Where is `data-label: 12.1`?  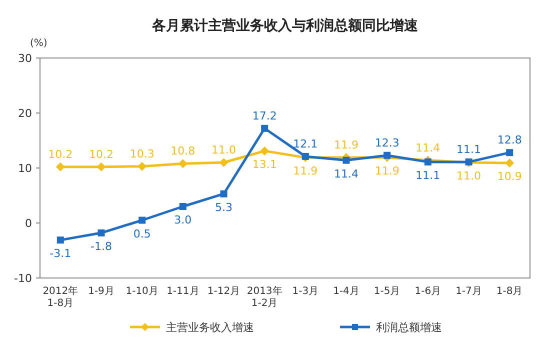 data-label: 12.1 is located at coordinates (305, 143).